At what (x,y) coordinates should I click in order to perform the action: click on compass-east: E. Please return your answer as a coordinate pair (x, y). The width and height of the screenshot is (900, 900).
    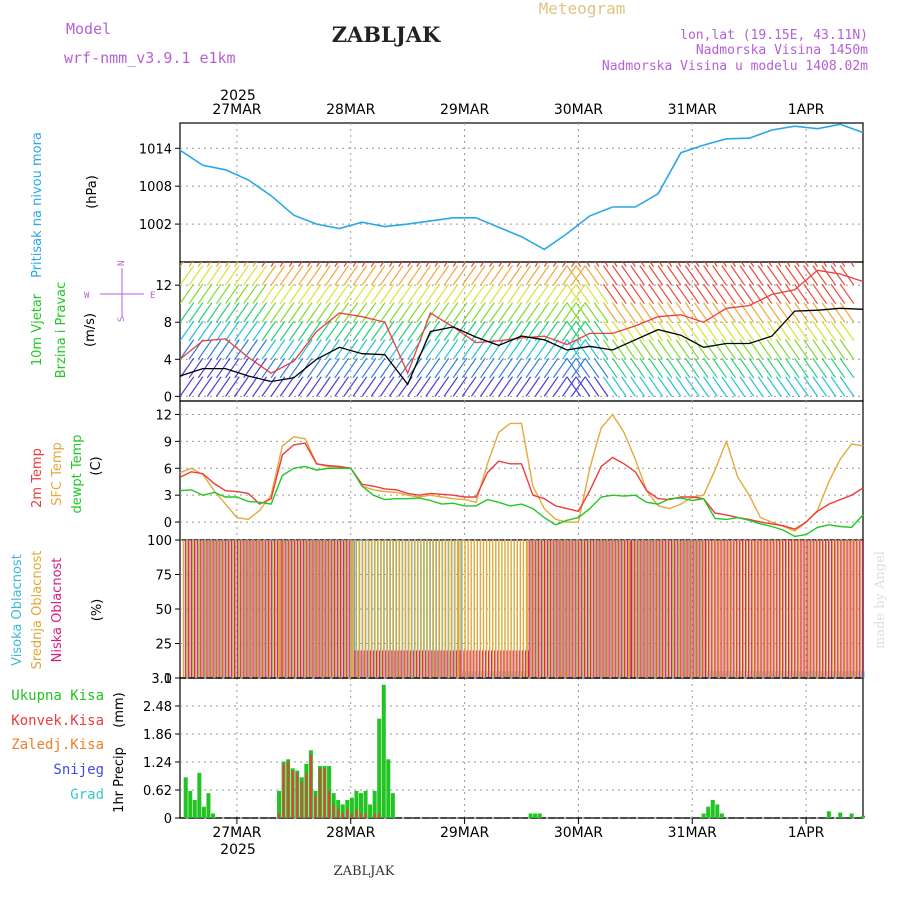
    Looking at the image, I should click on (152, 296).